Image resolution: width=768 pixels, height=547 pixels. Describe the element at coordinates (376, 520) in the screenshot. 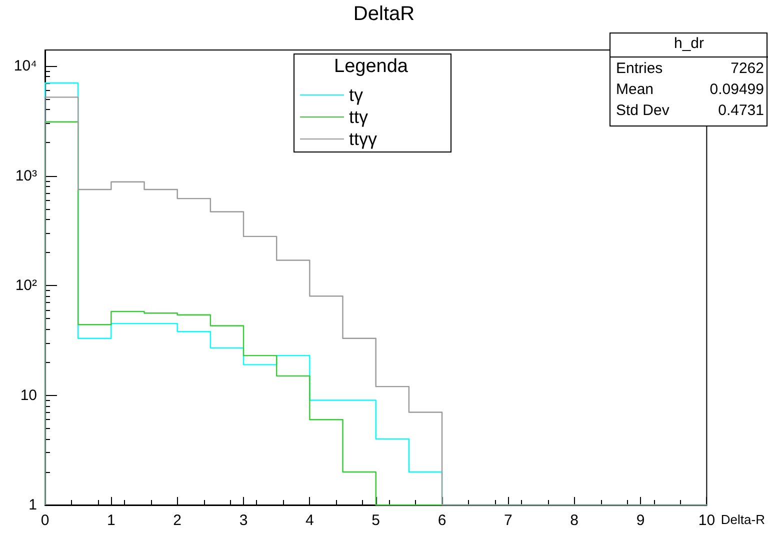

I see `x-tick-label: 5` at that location.